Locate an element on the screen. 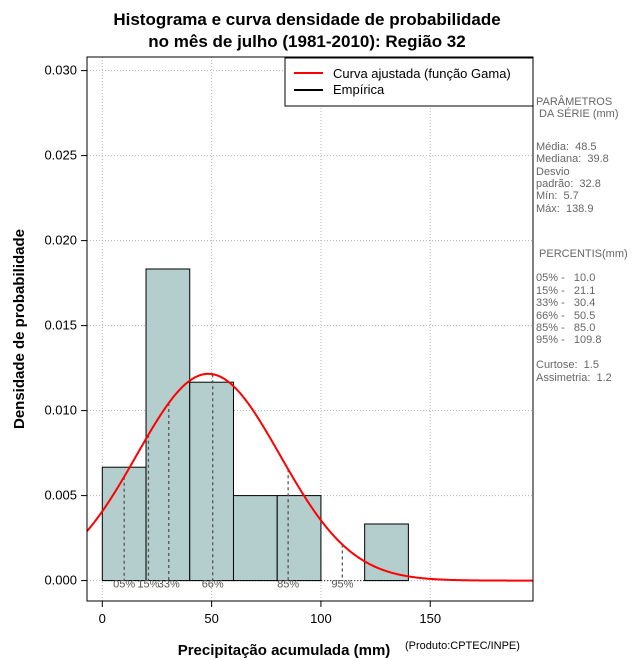 Image resolution: width=640 pixels, height=660 pixels. x-tick-label-3: 150 is located at coordinates (430, 618).